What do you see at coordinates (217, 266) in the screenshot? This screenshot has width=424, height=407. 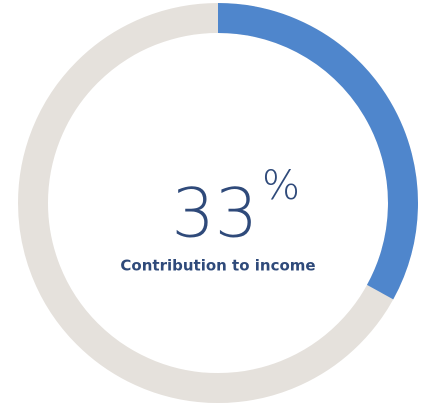 I see `caption: Contribution to income` at bounding box center [217, 266].